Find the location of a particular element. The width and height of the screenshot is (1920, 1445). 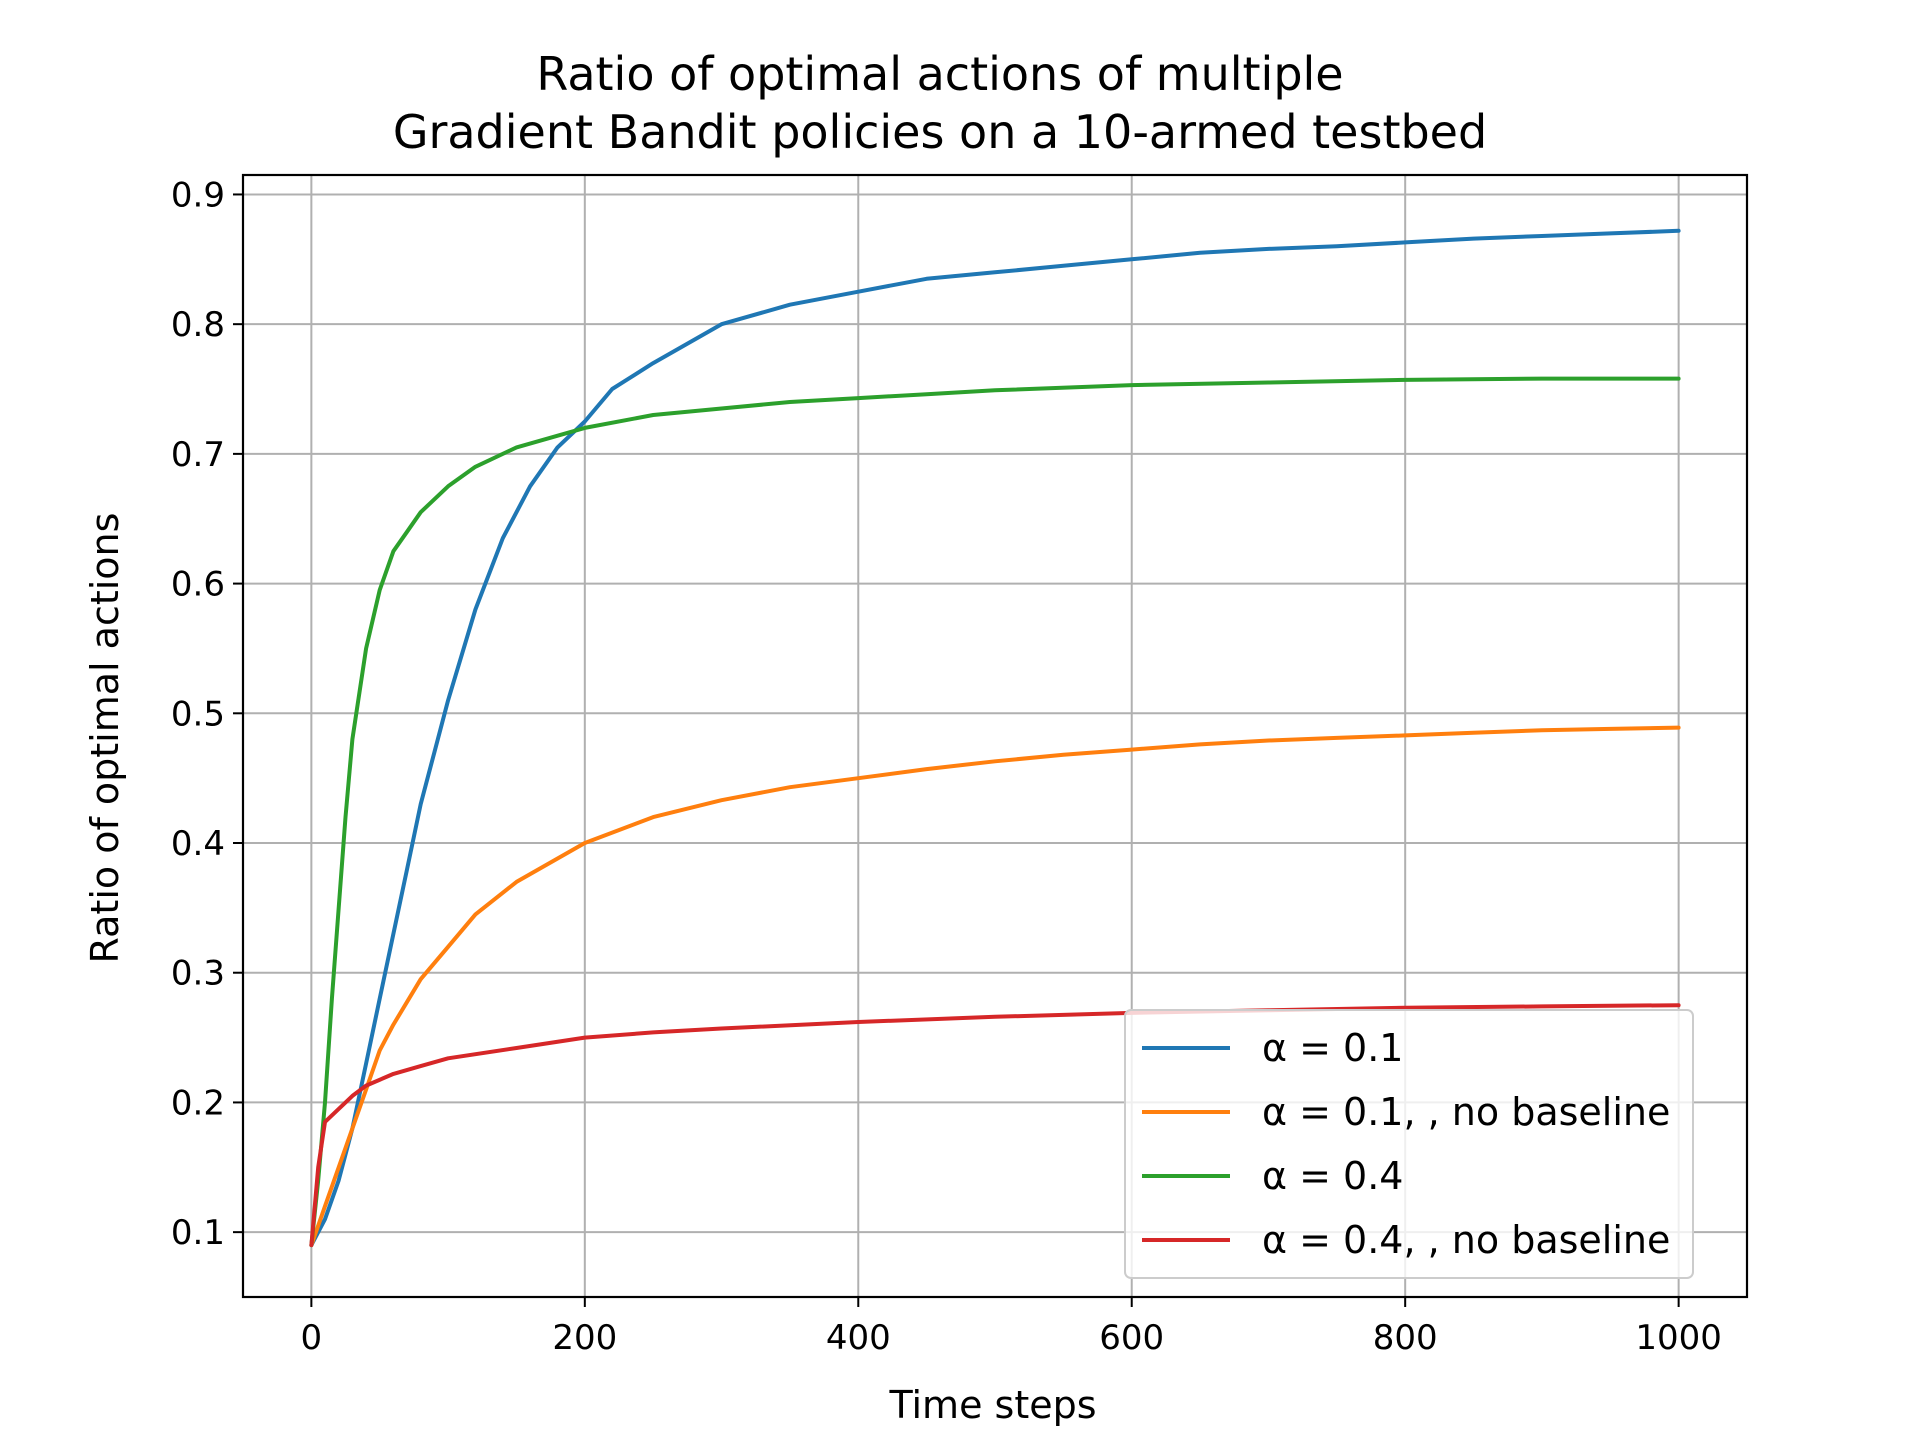

y-axis-label: Ratio of optimal actions is located at coordinates (105, 738).